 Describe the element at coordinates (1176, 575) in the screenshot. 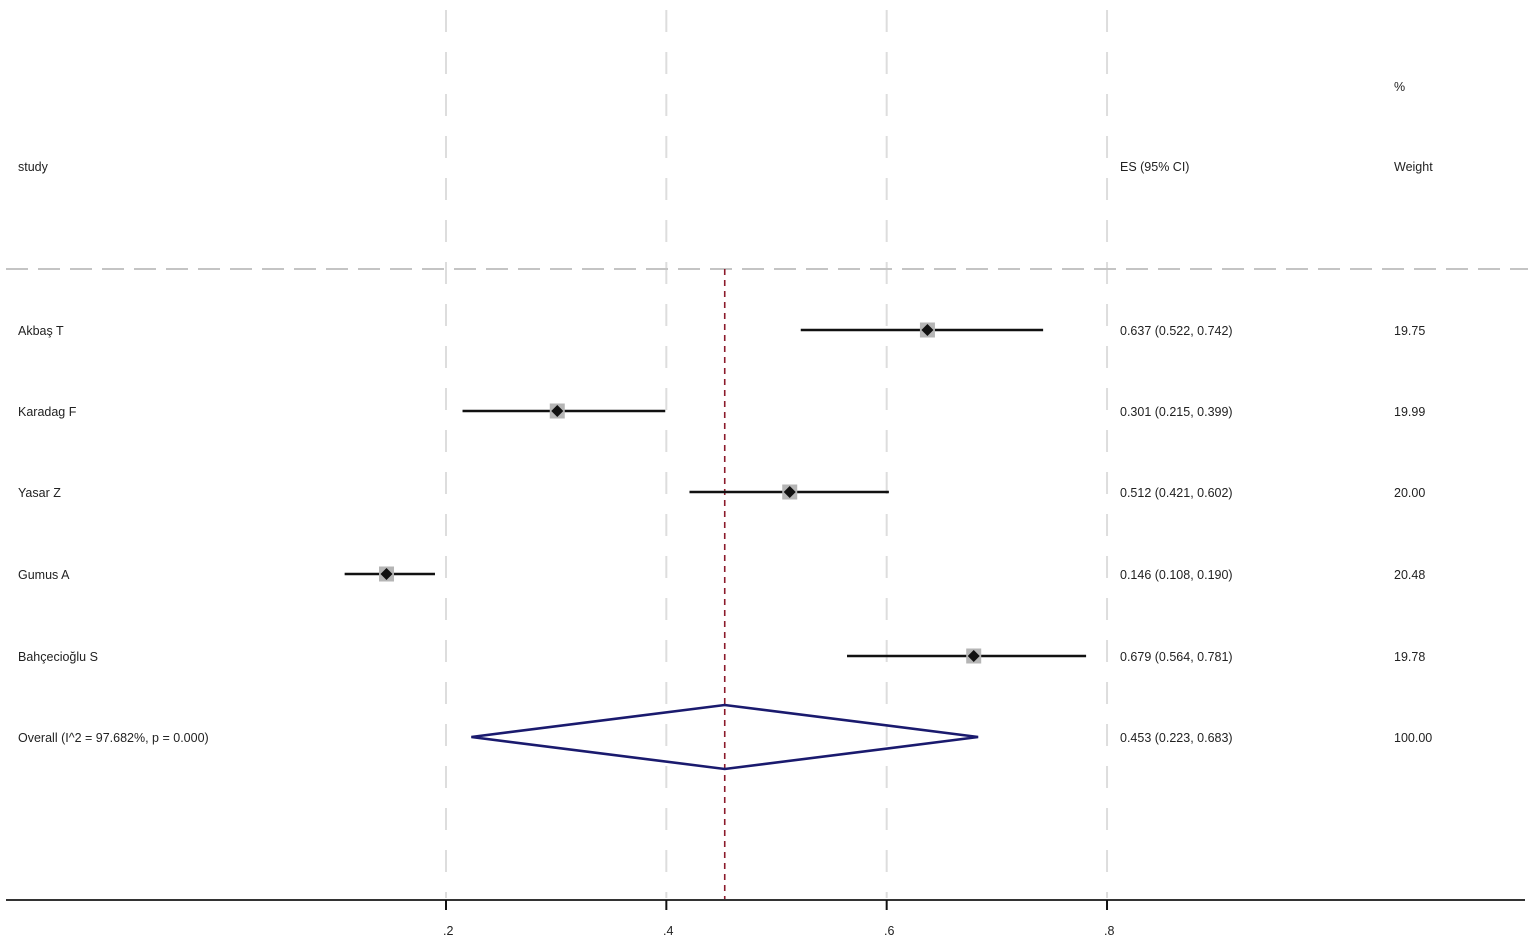

I see `es-ci-value: 0.146 (0.108, 0.190)` at that location.